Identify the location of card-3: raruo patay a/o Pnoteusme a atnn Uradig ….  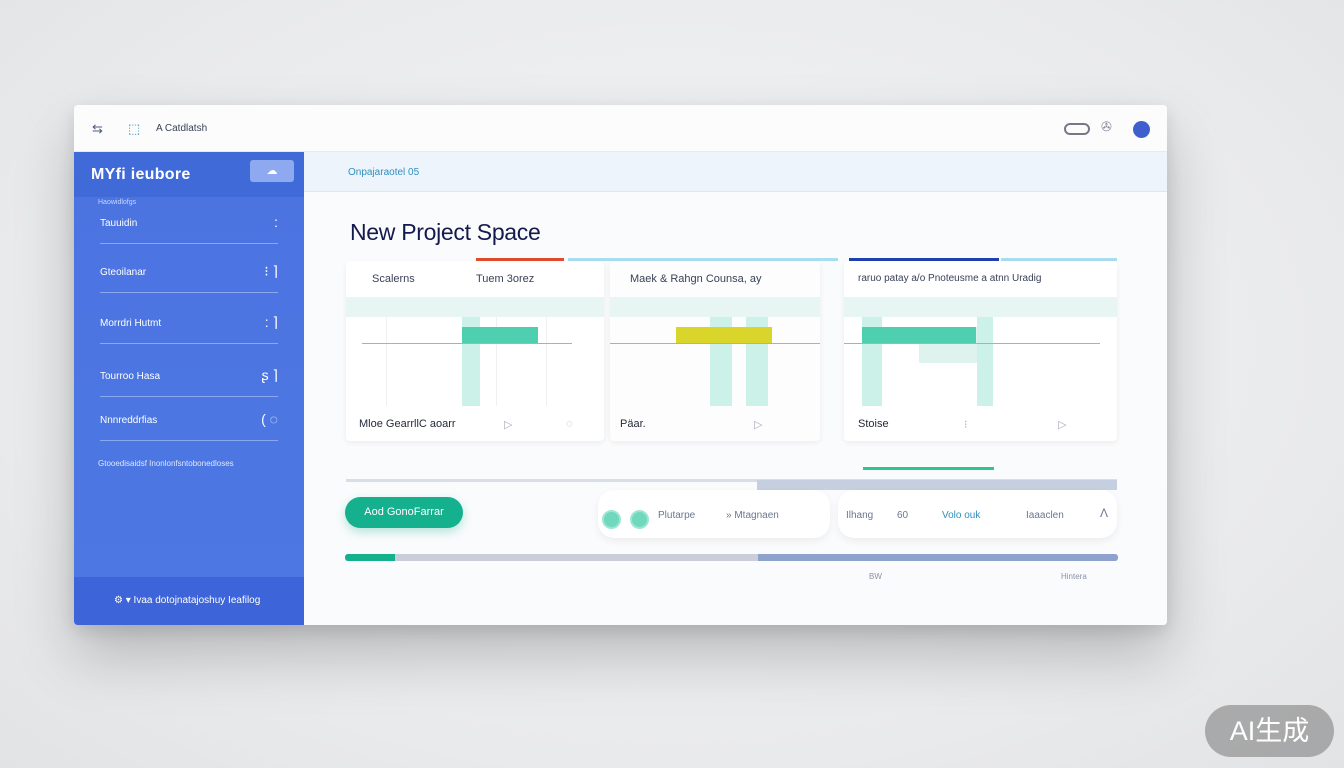
(980, 351).